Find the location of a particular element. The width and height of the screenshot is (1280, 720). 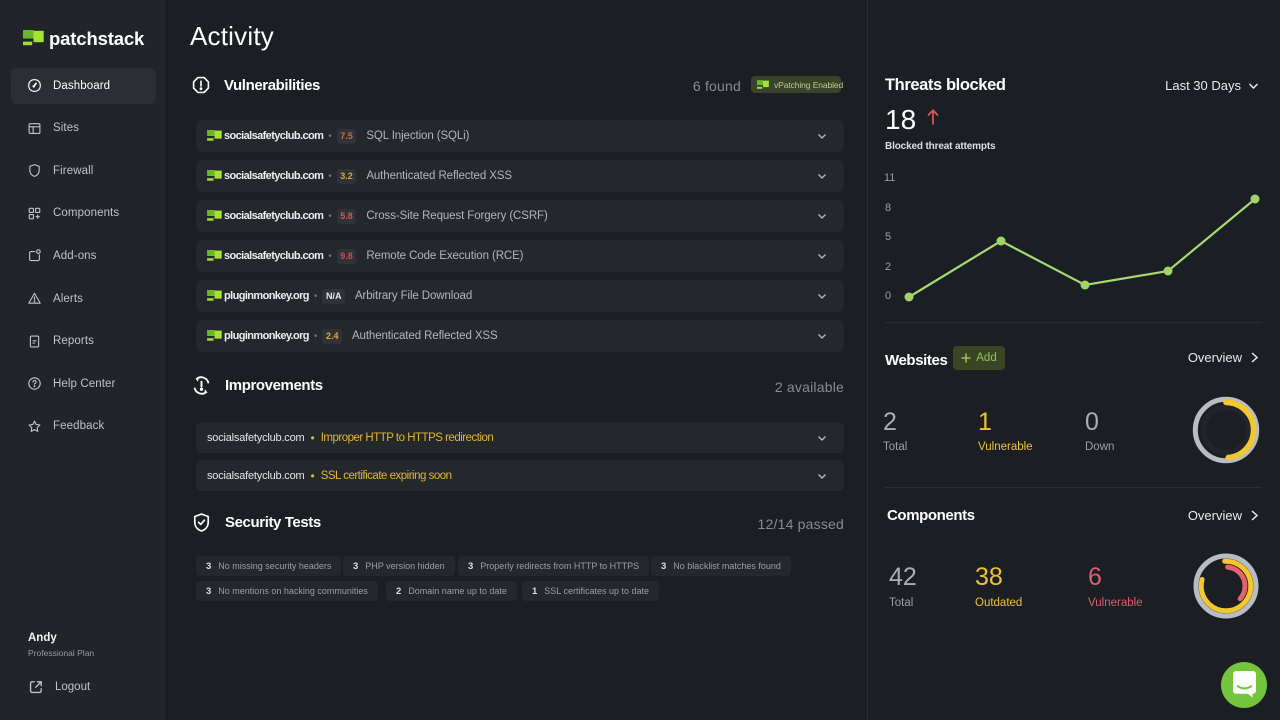

svg-text: 5 is located at coordinates (888, 237).